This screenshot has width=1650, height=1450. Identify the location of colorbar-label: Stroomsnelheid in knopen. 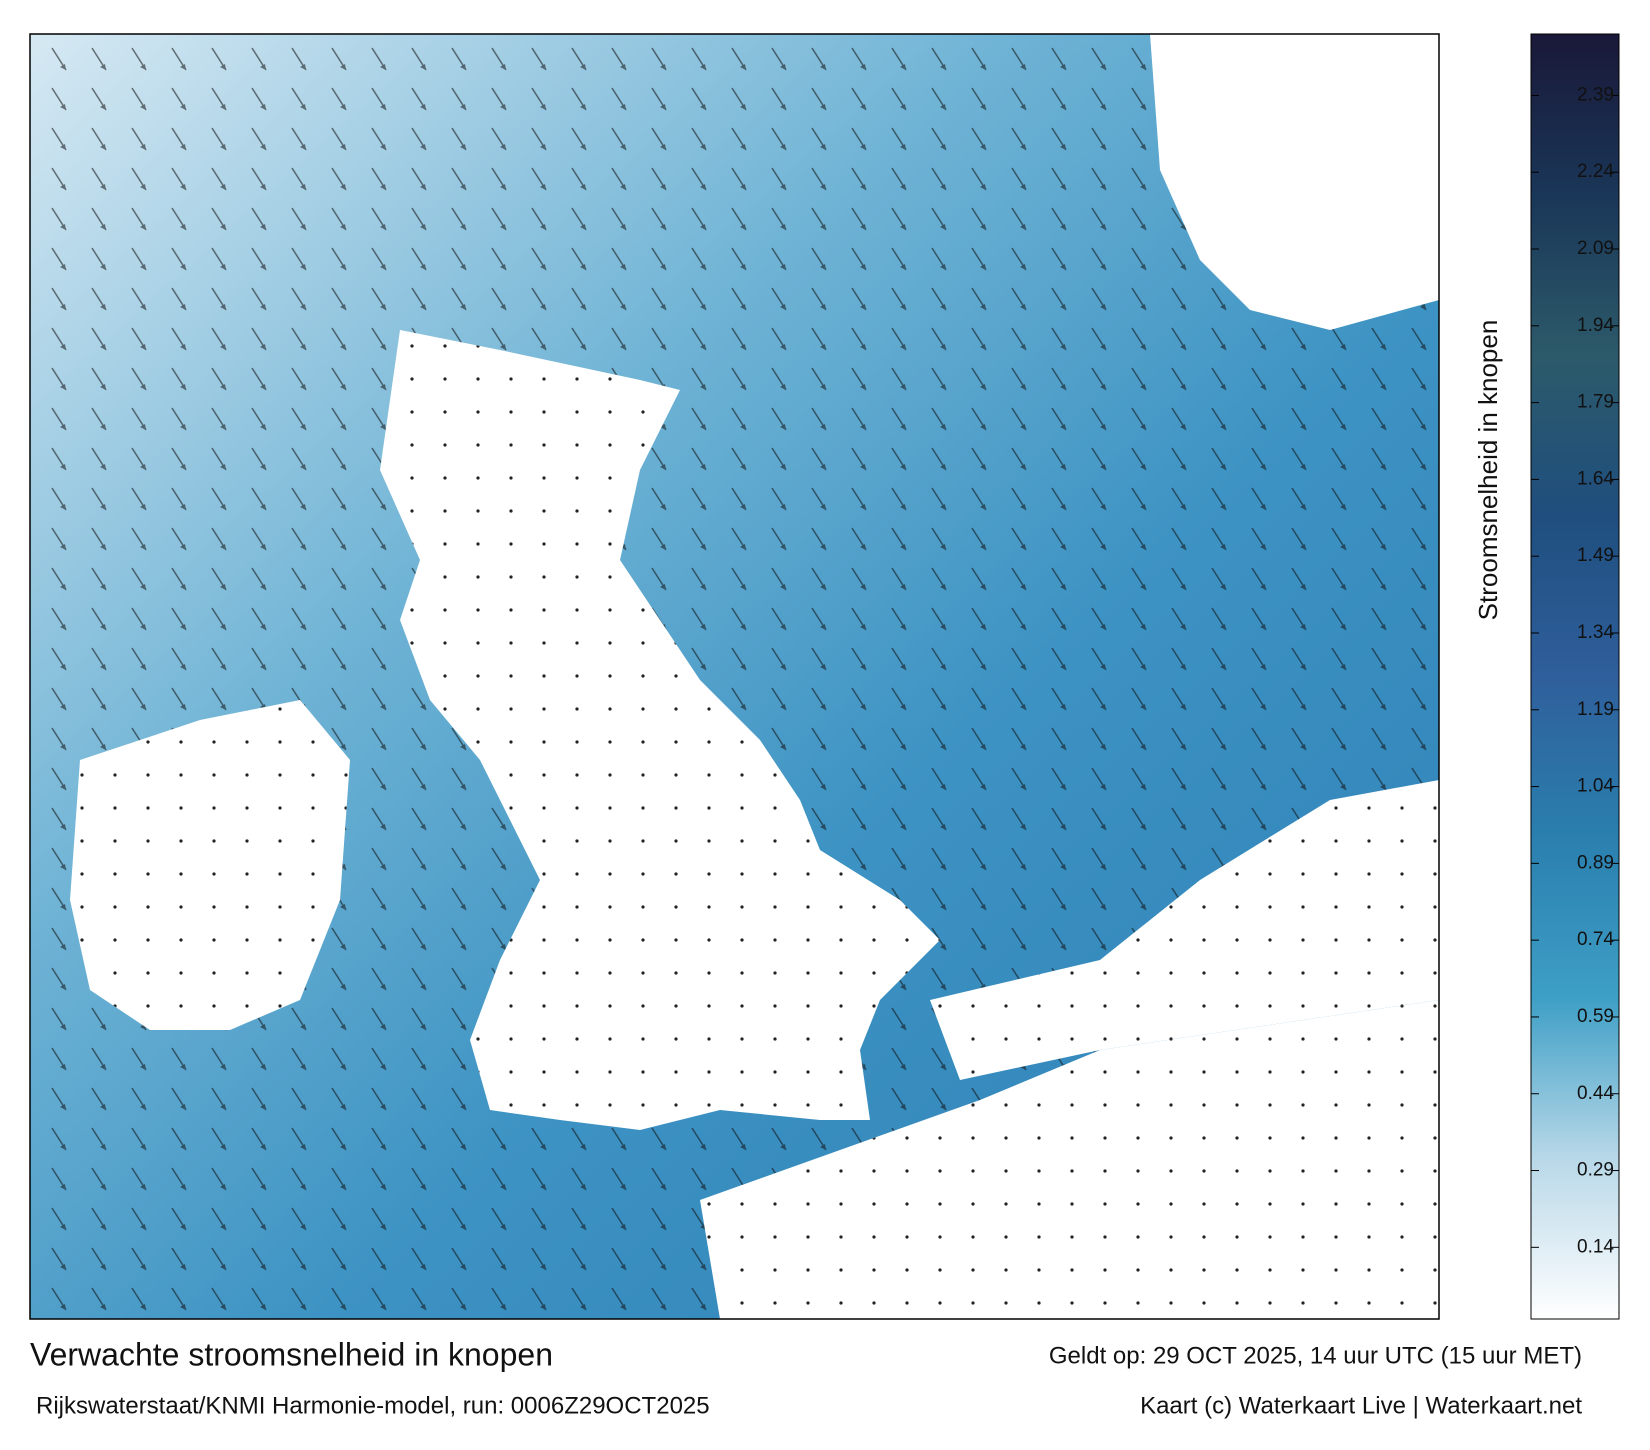
(1488, 470).